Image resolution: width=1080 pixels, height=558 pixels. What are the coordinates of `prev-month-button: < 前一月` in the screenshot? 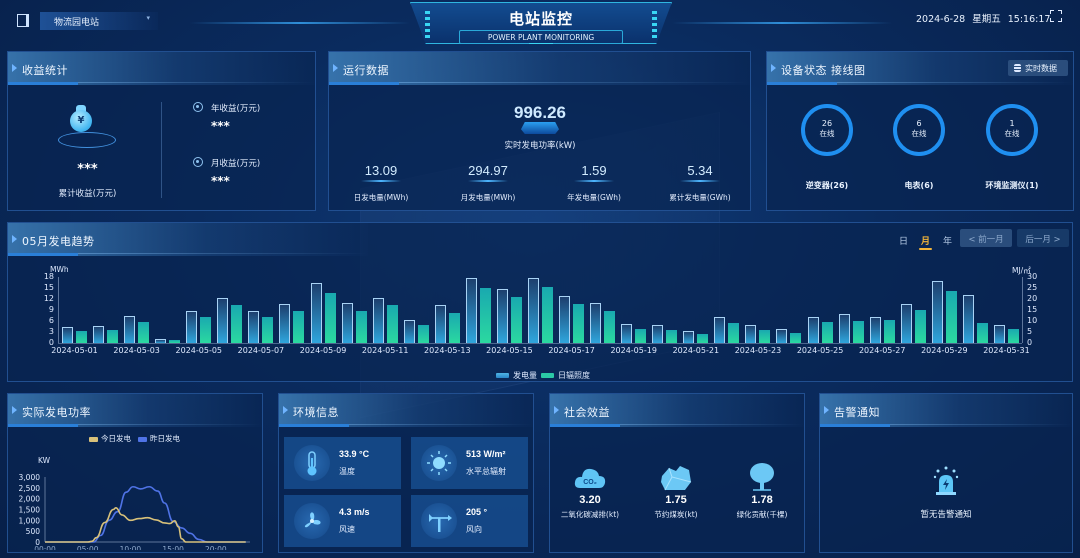 It's located at (986, 238).